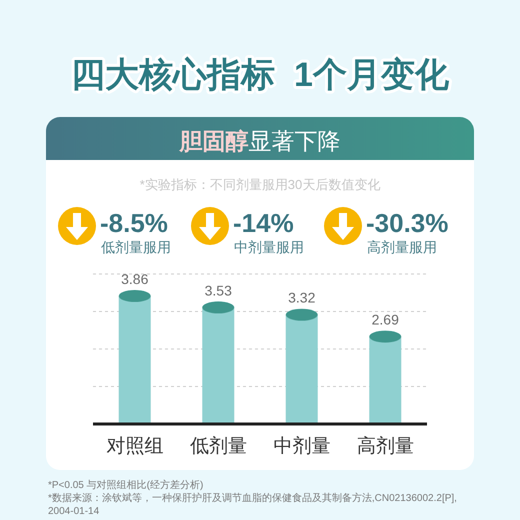 This screenshot has width=520, height=520. Describe the element at coordinates (252, 504) in the screenshot. I see `text: *数据来源：涂钦斌等，一种保肝护肝及调节血脂的保健食品及其制备方法,CN02136002.2[P],2004-01-14` at that location.